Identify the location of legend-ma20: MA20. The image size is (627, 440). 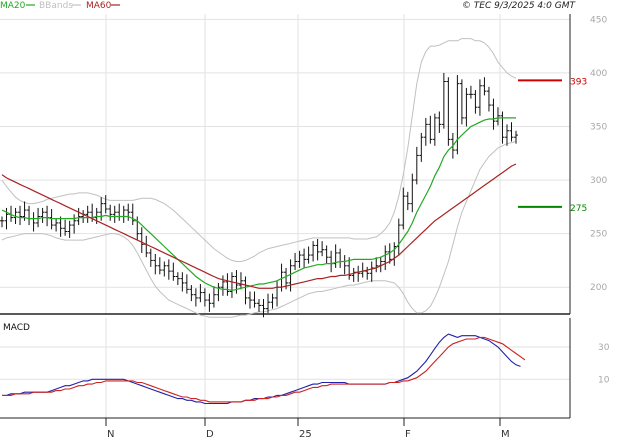
(13, 6).